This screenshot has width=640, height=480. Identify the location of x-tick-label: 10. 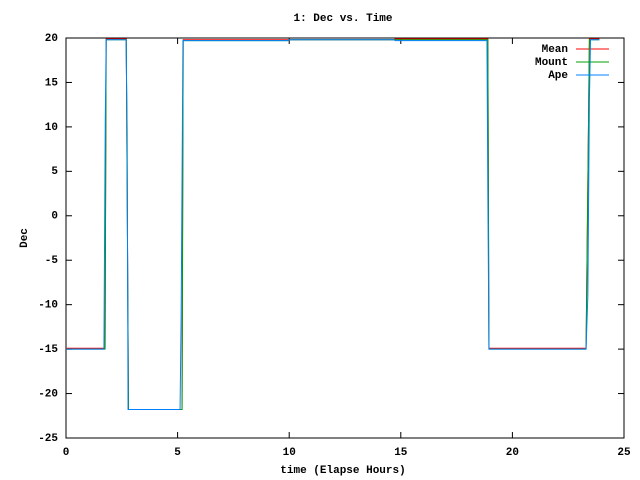
(289, 453).